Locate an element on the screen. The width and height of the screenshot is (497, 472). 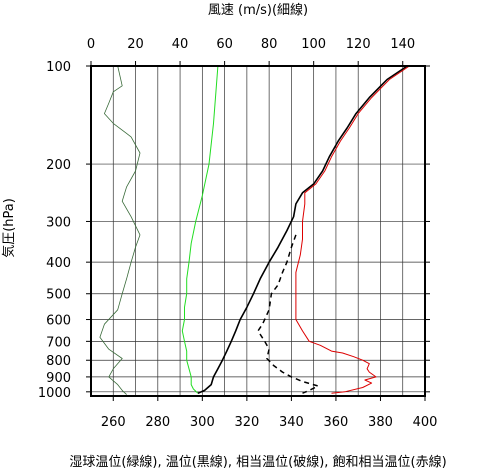
y-axis-title: 気圧(hPa) is located at coordinates (9, 228).